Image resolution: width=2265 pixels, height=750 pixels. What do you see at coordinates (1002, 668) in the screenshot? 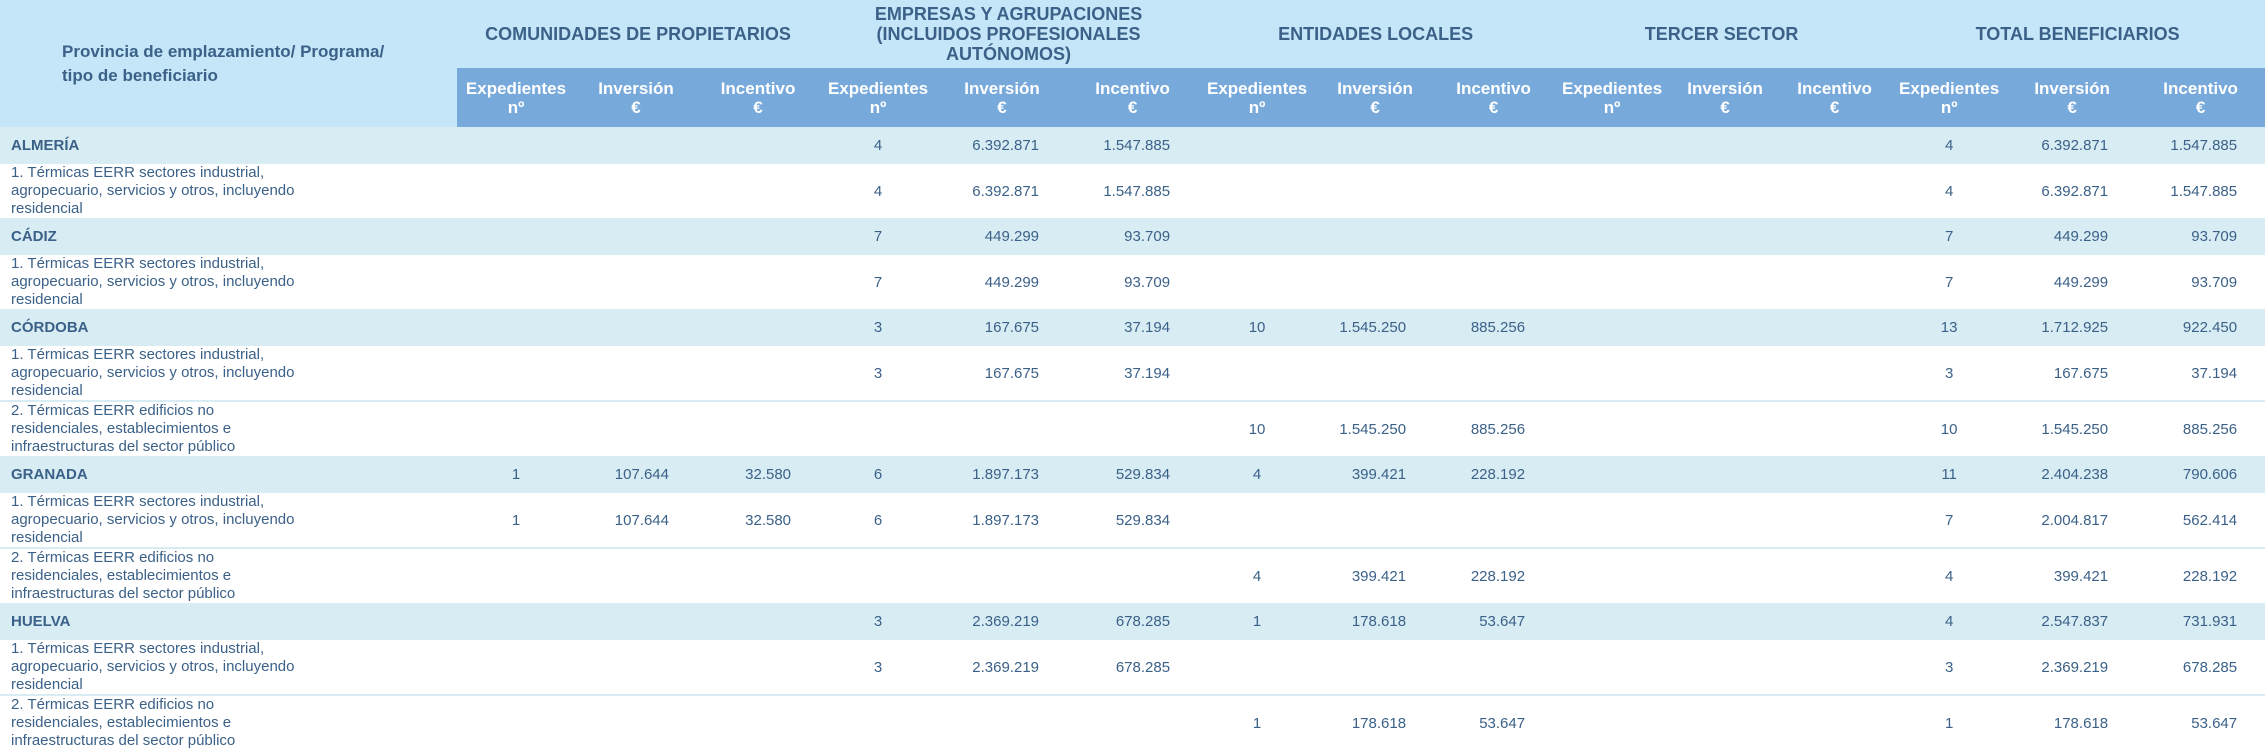
I see `cell-empresas-inversion: 2.369.219` at bounding box center [1002, 668].